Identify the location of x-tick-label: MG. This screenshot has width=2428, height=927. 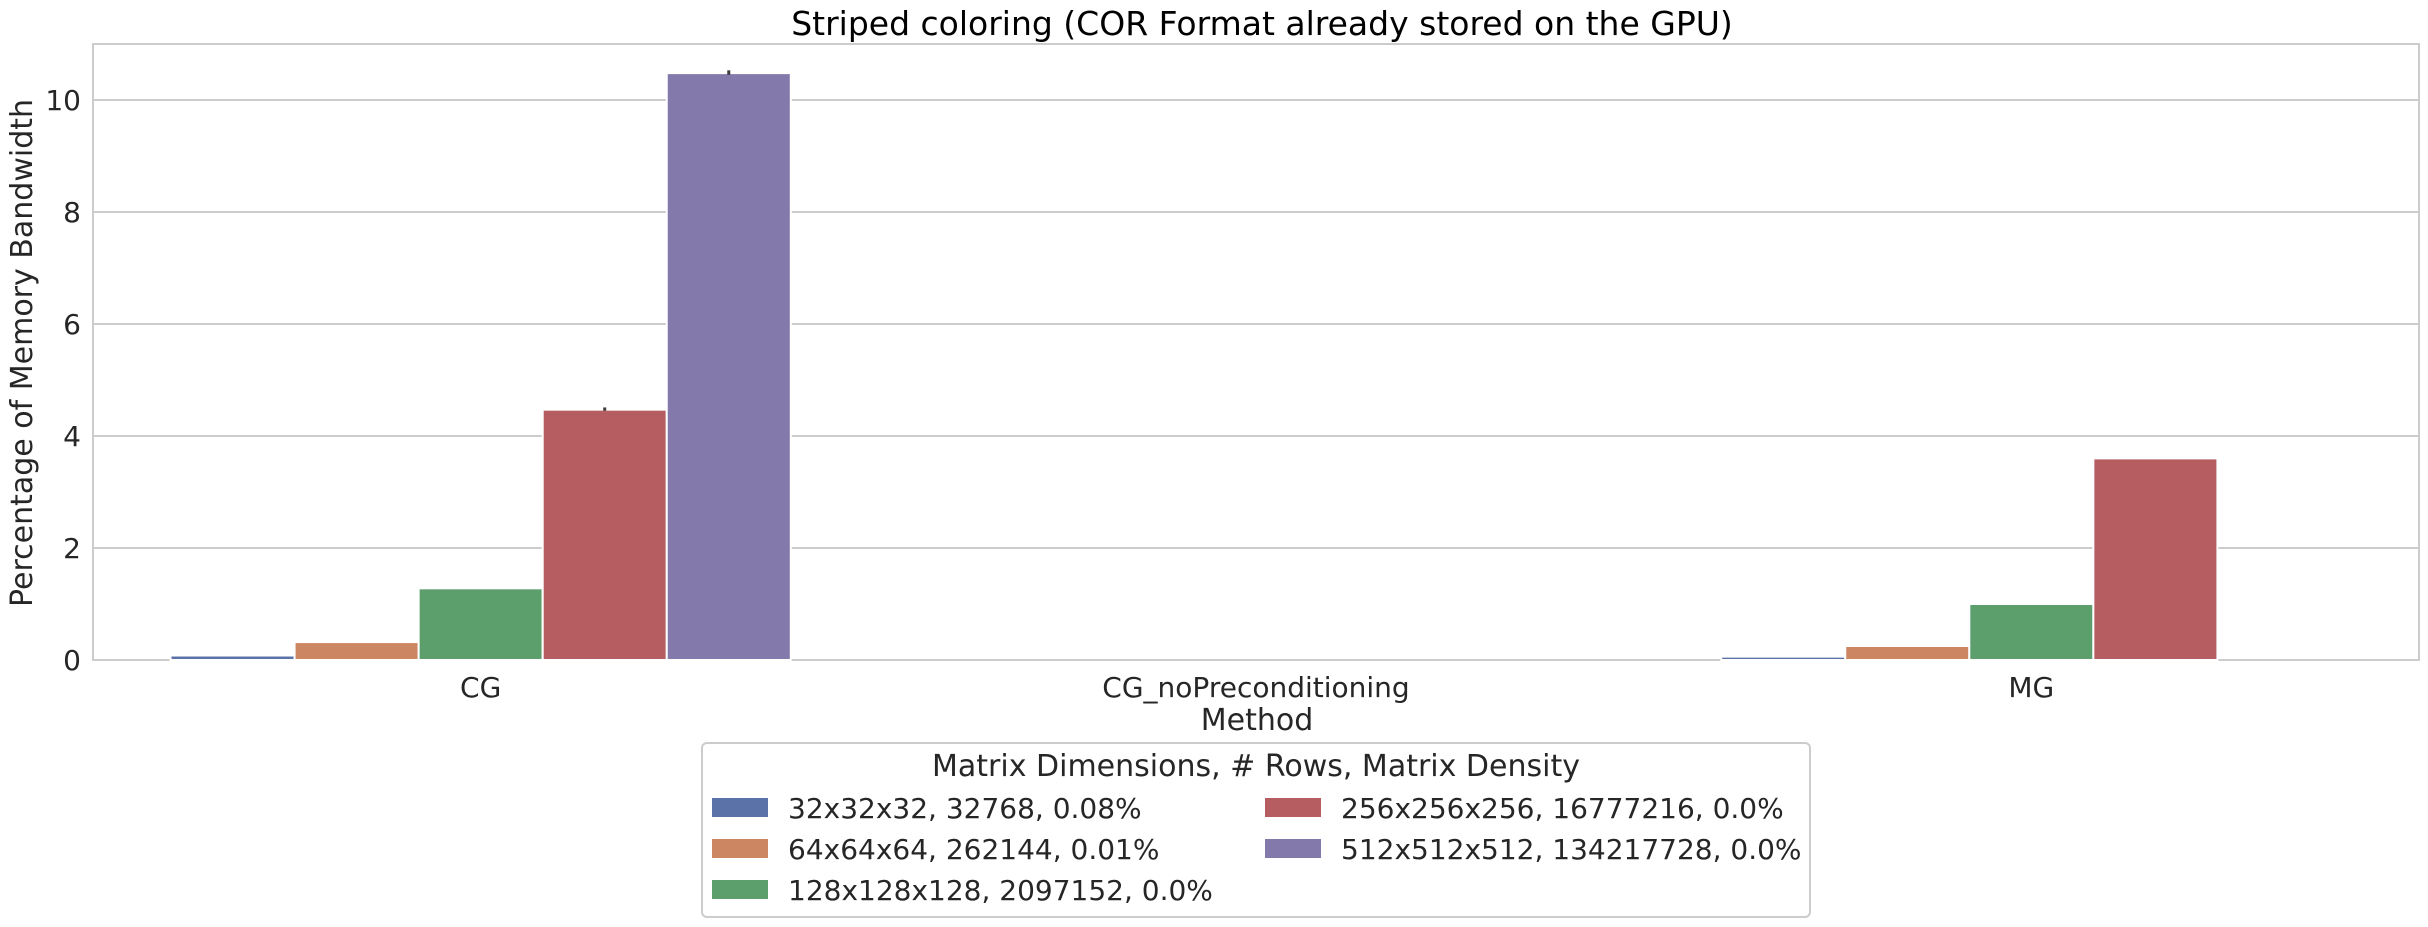
(2031, 687).